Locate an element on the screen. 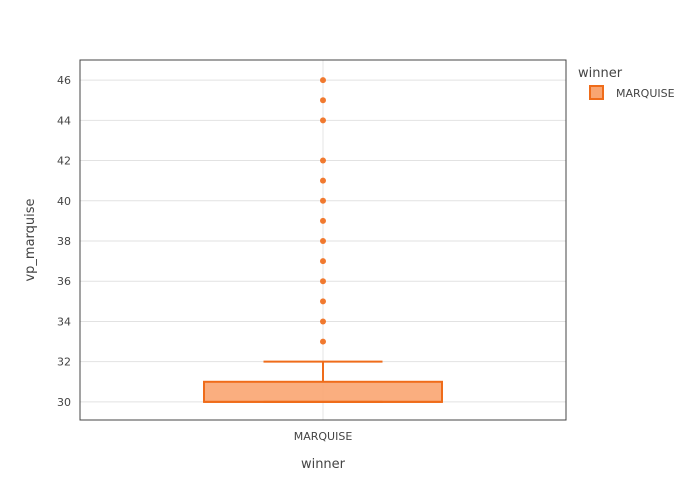 The image size is (700, 500). y-tick-label: 34 is located at coordinates (64, 321).